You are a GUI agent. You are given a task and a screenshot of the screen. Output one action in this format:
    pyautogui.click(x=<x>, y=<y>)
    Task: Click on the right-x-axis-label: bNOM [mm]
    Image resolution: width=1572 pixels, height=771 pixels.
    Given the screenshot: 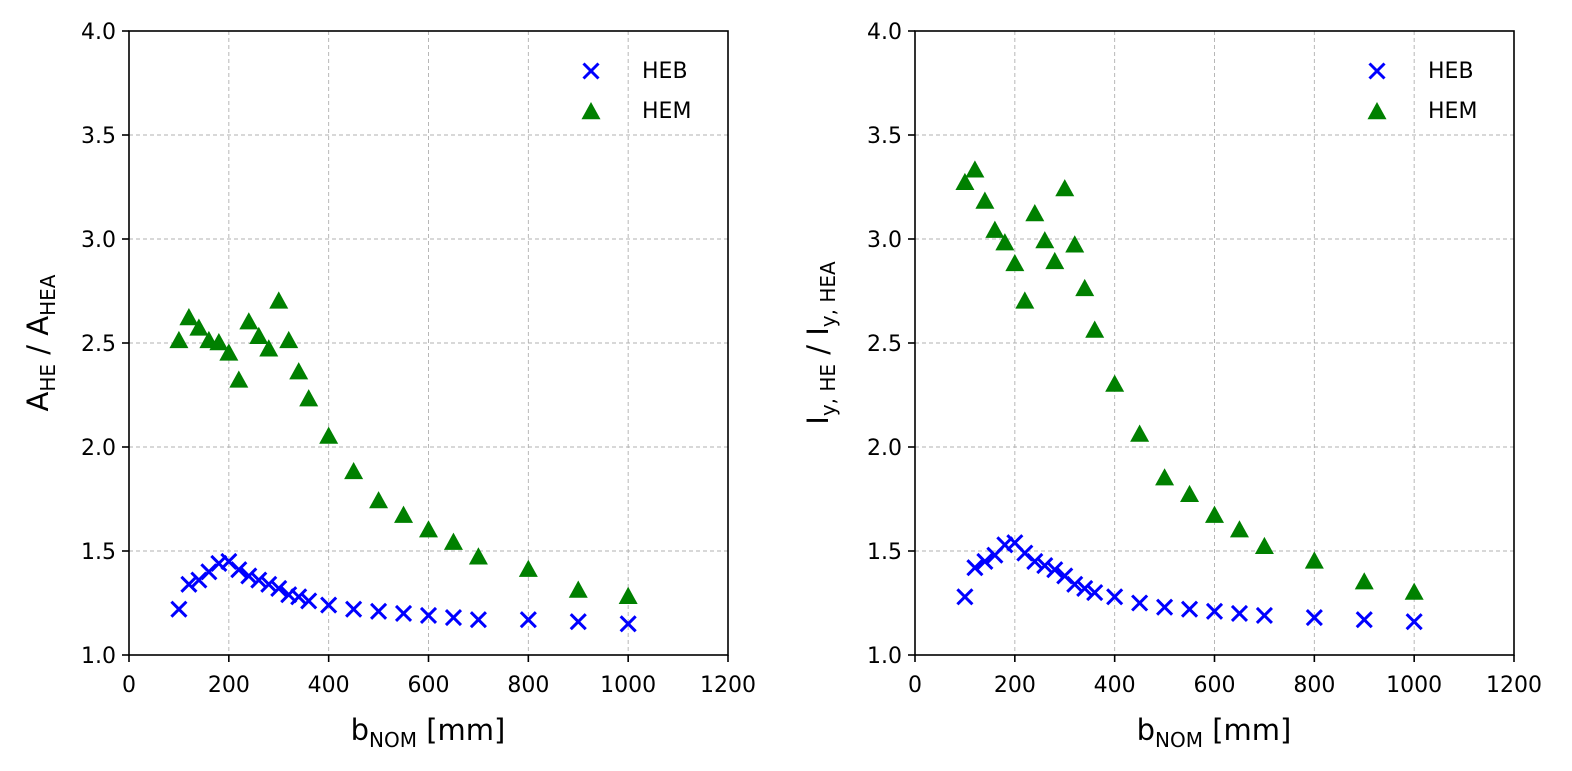 What is the action you would take?
    pyautogui.click(x=1214, y=732)
    